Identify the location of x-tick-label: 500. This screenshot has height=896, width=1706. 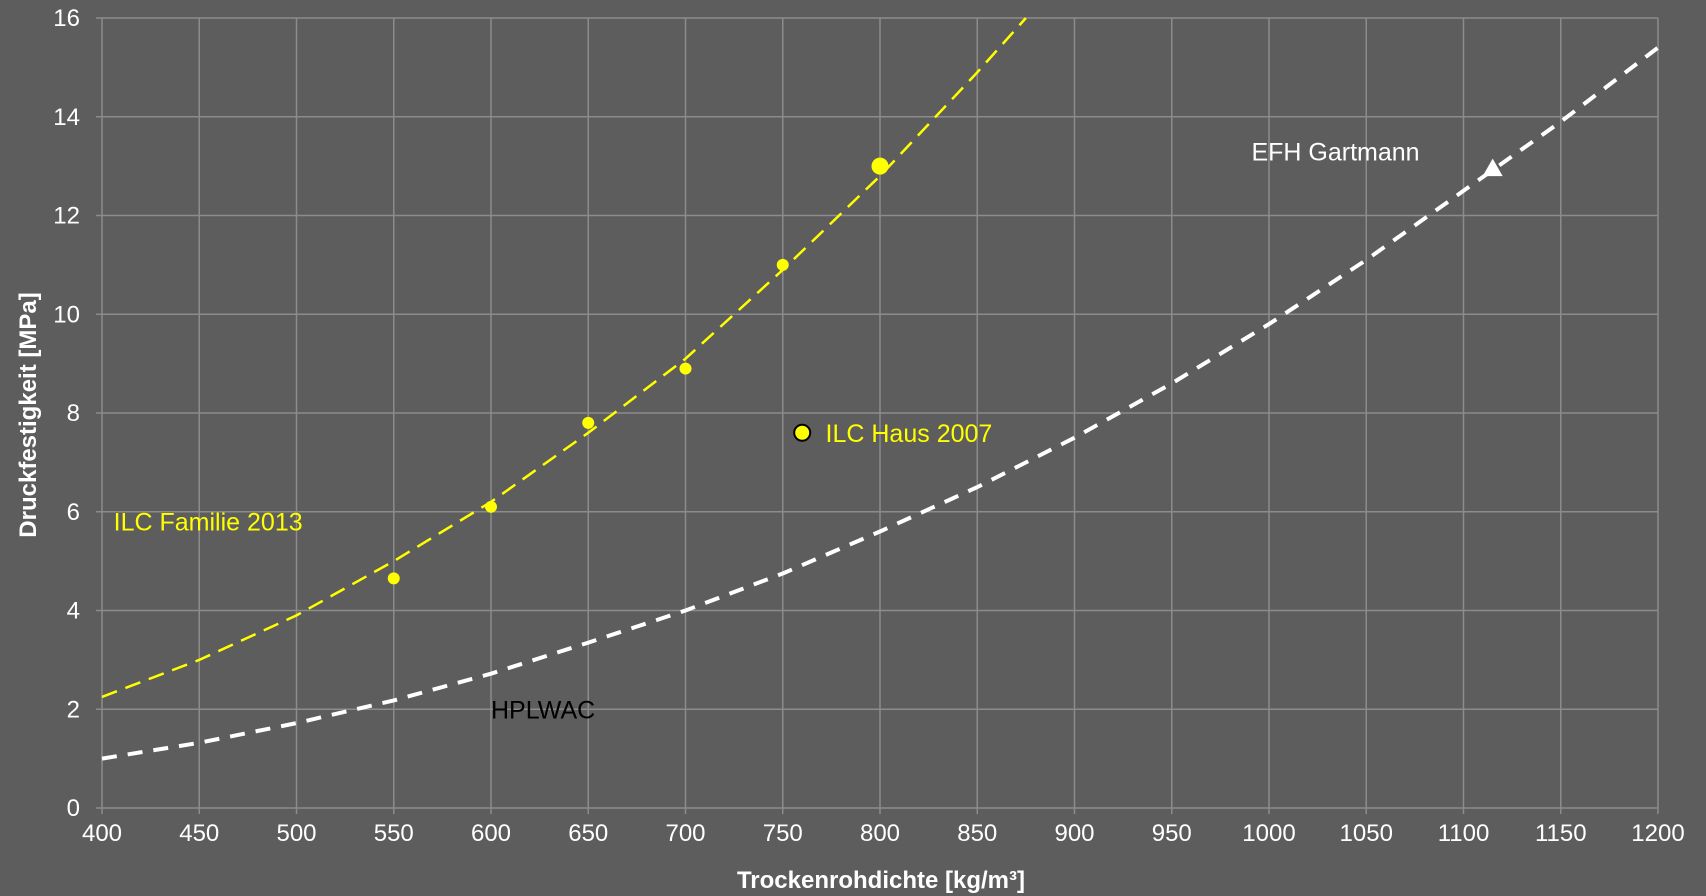
(296, 833).